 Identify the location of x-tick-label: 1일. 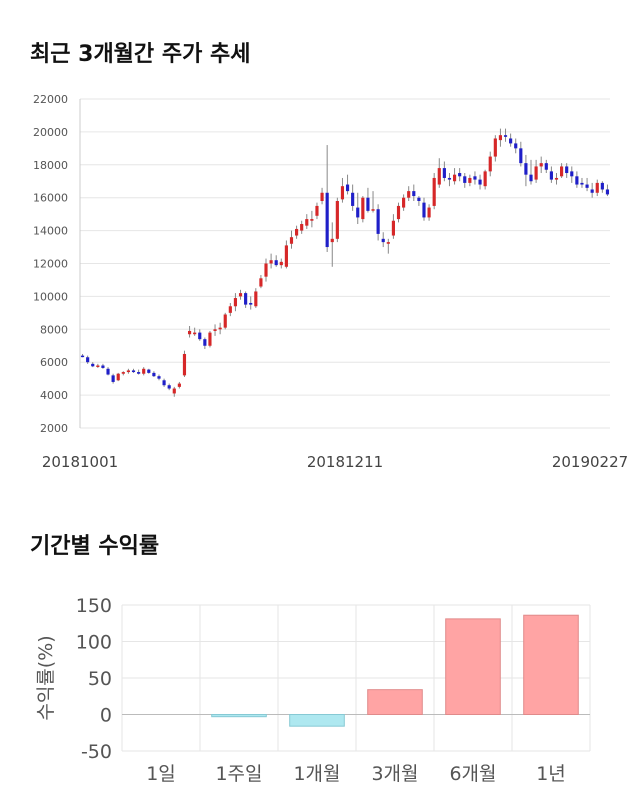
(161, 774).